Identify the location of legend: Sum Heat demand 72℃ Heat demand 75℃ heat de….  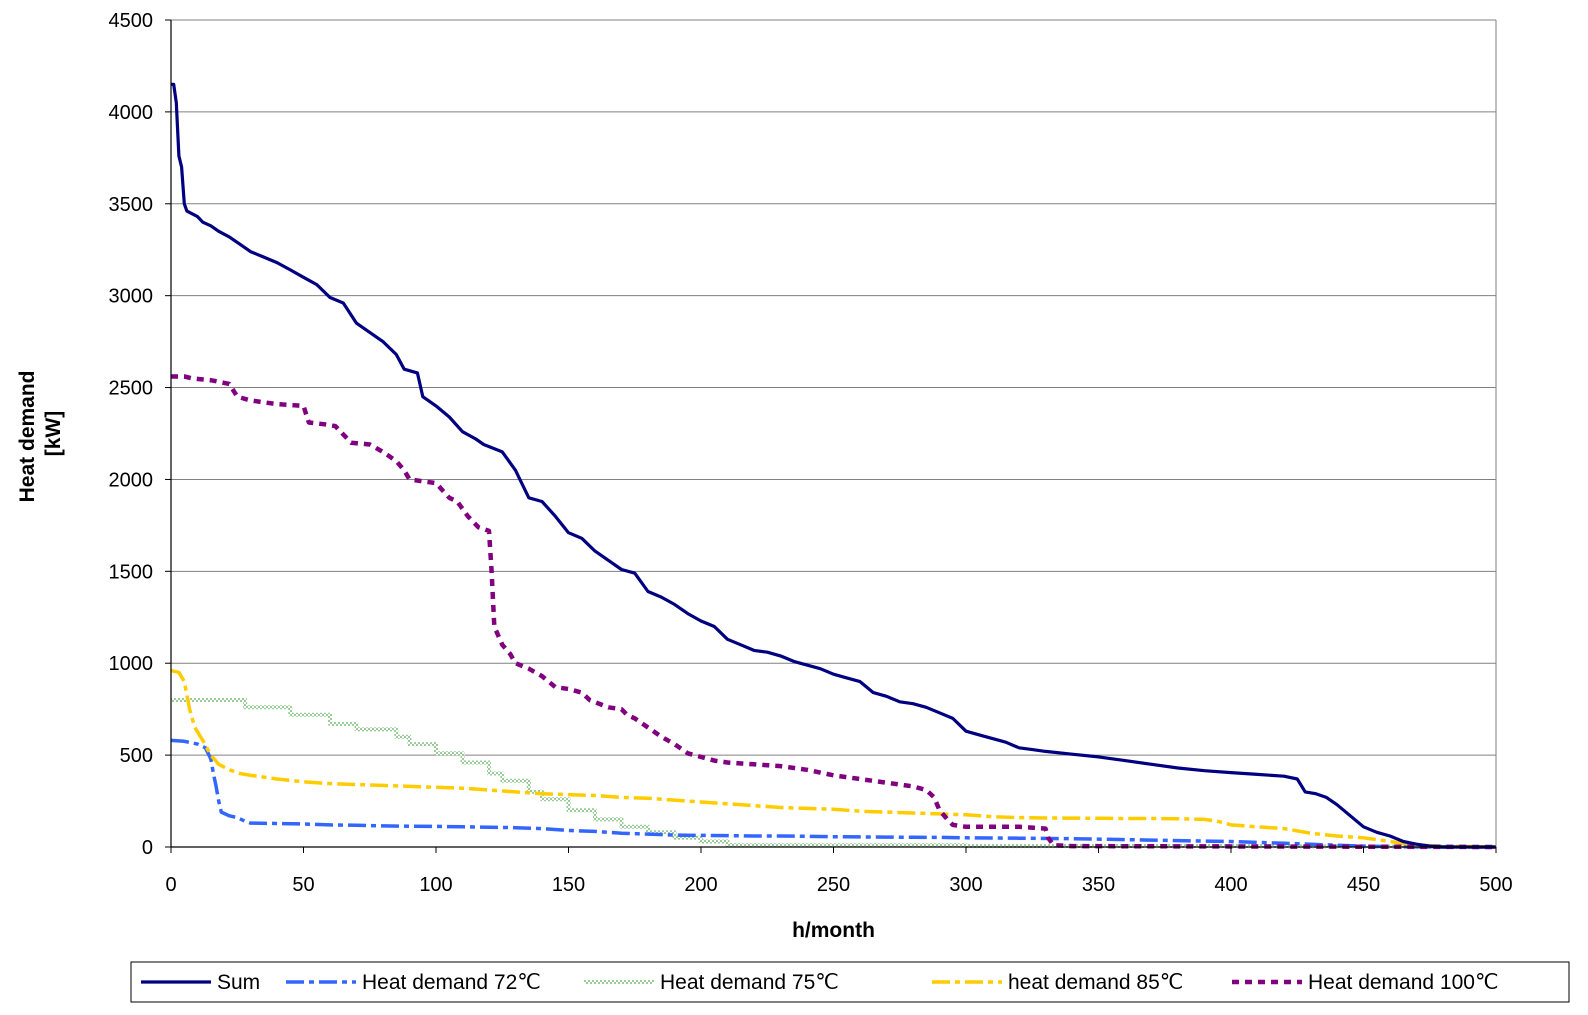
(850, 982).